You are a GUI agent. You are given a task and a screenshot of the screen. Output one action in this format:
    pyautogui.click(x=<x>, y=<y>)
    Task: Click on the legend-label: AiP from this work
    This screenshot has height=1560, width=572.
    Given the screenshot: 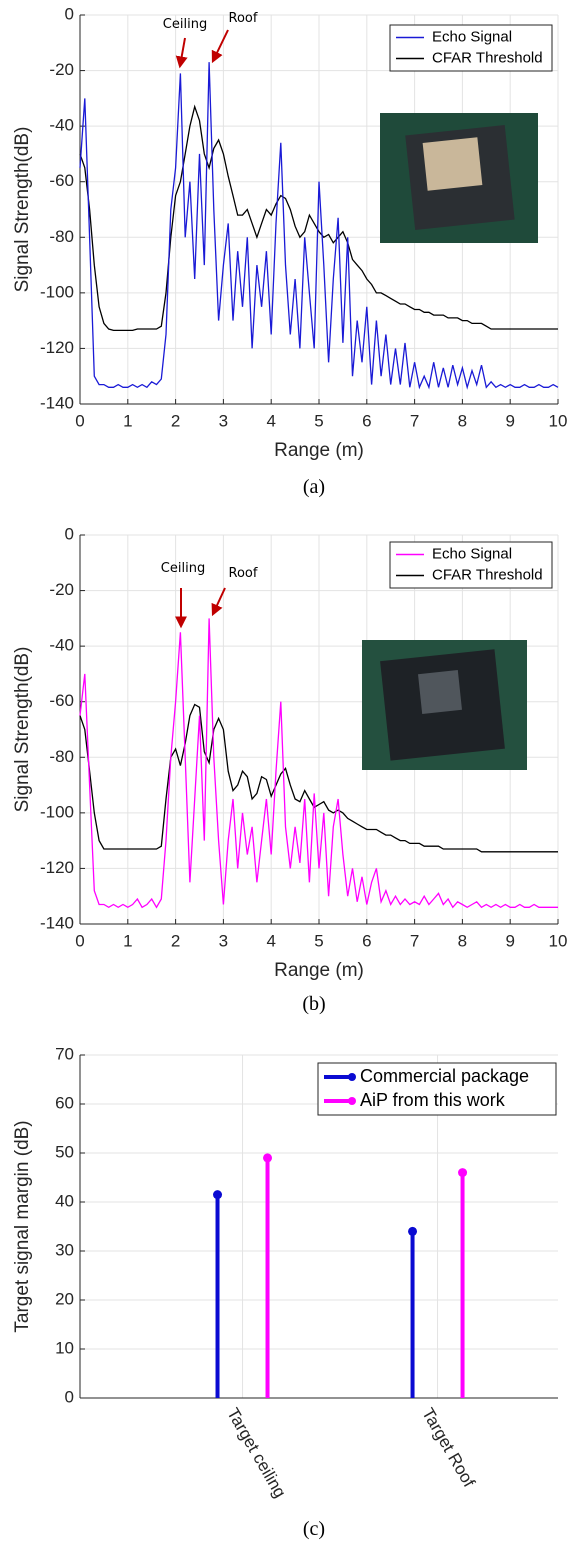 What is the action you would take?
    pyautogui.click(x=433, y=1100)
    